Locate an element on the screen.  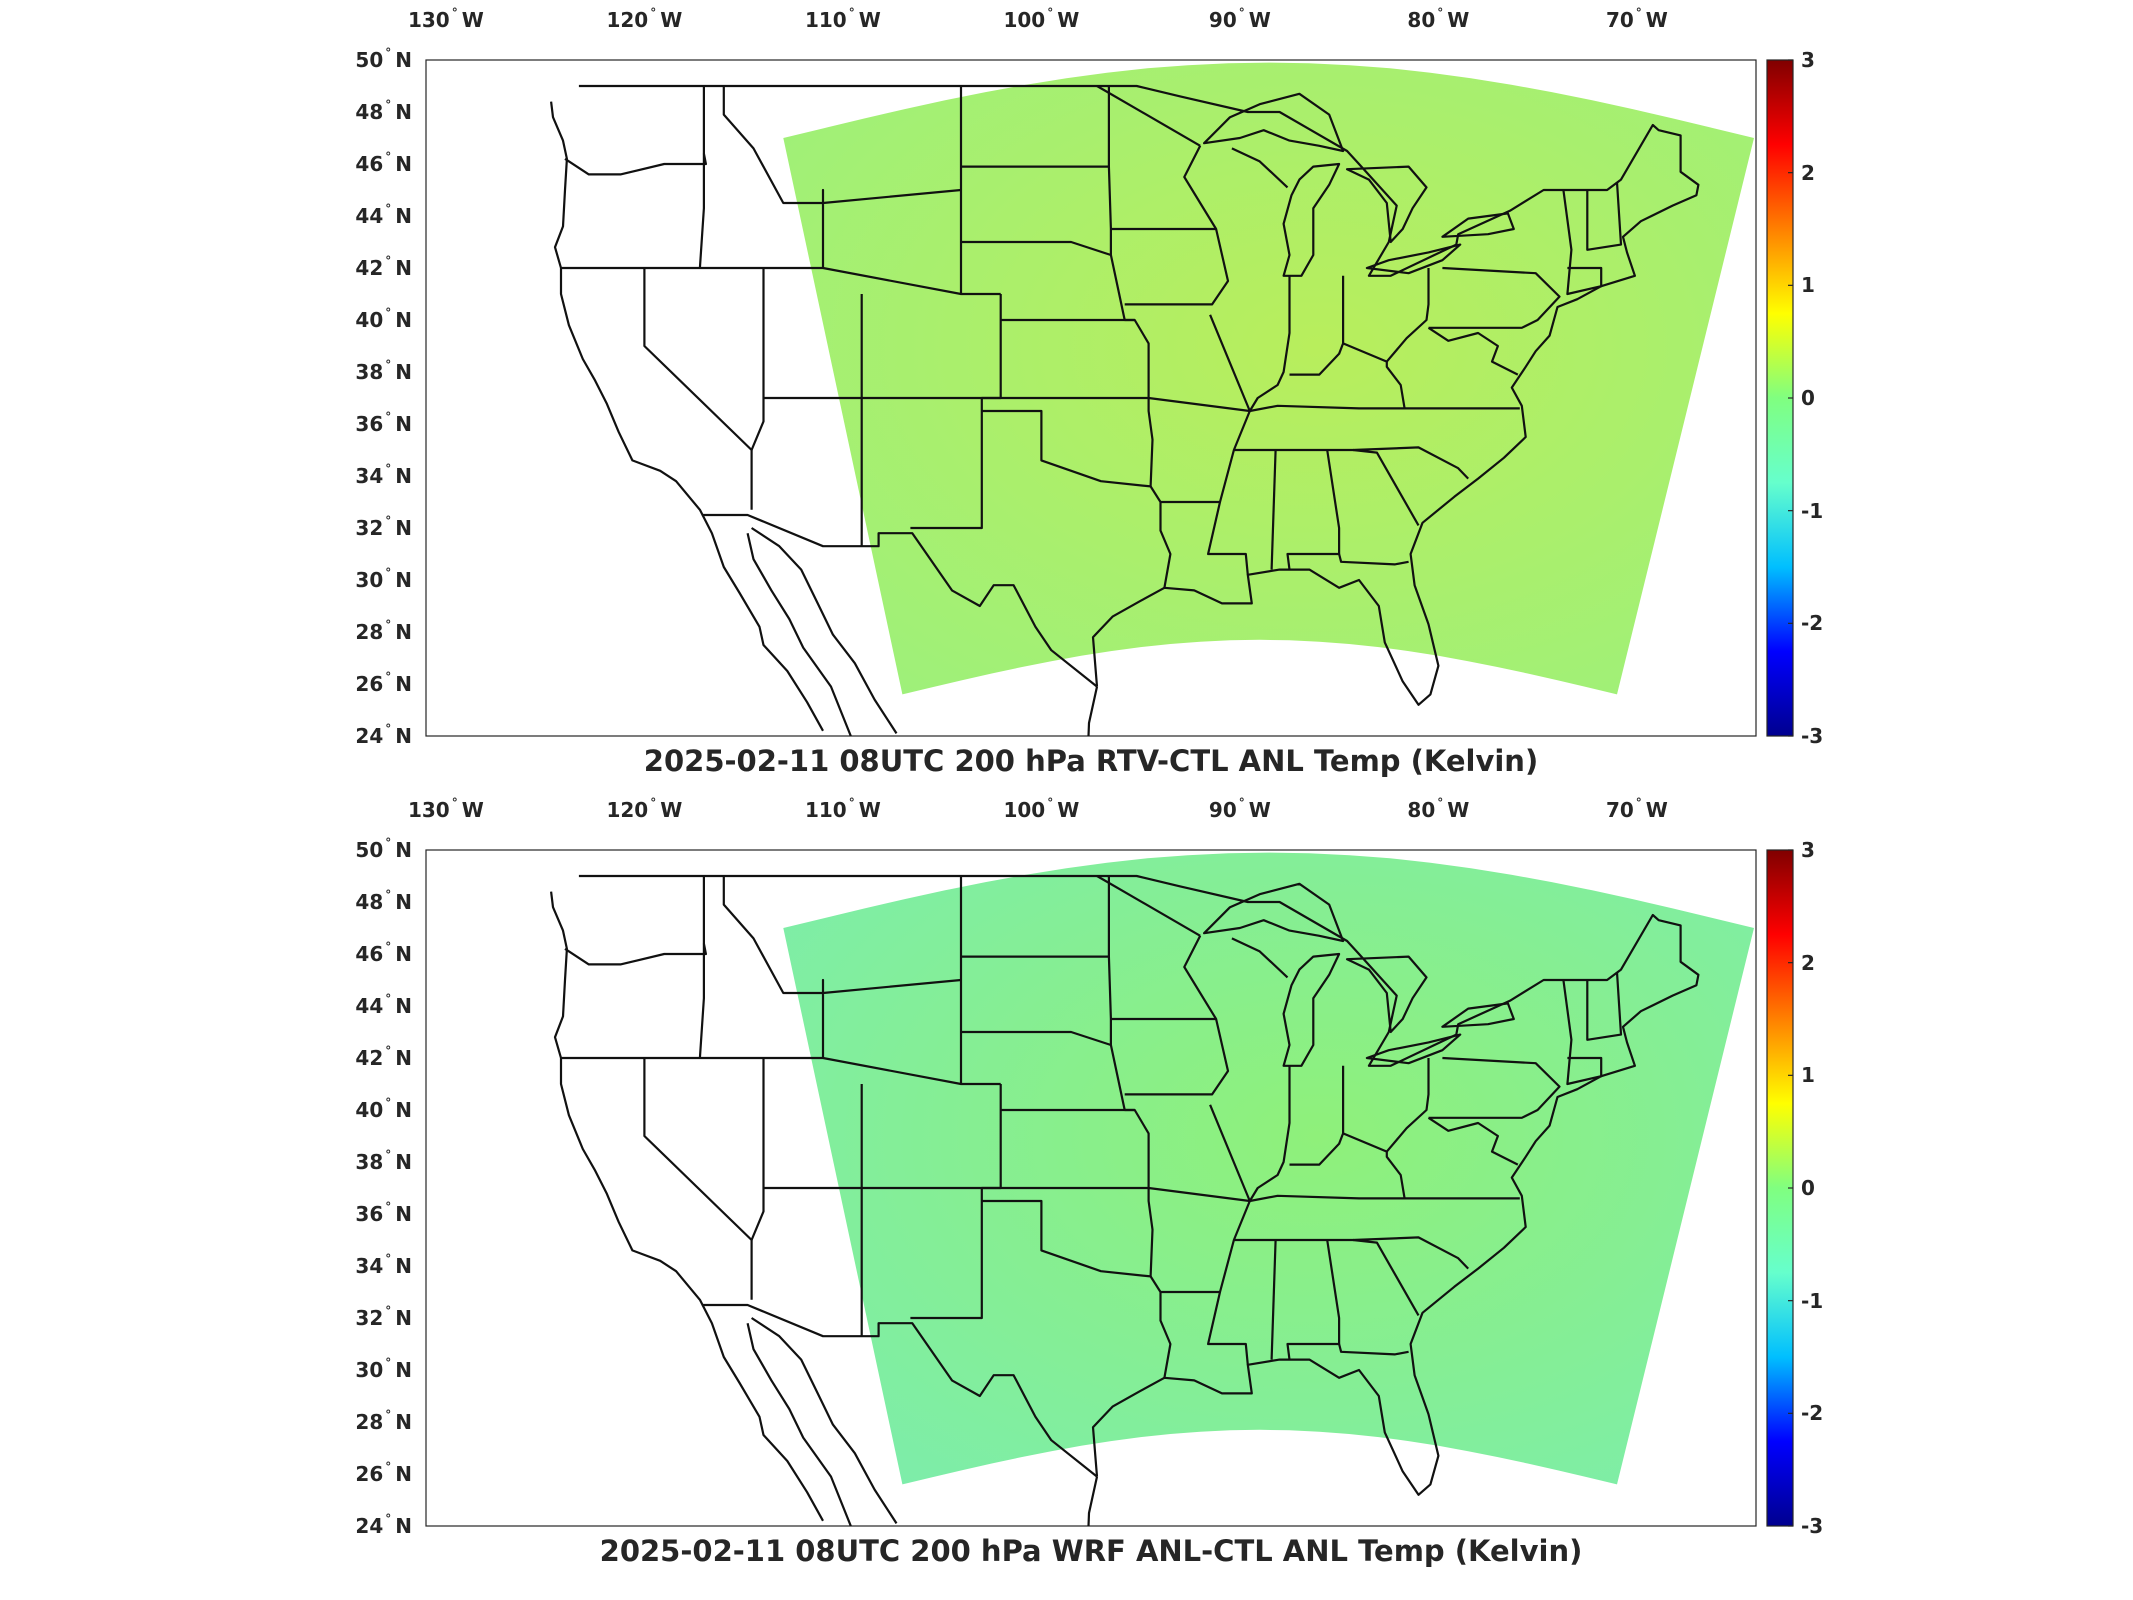
national-border is located at coordinates (899, 600).